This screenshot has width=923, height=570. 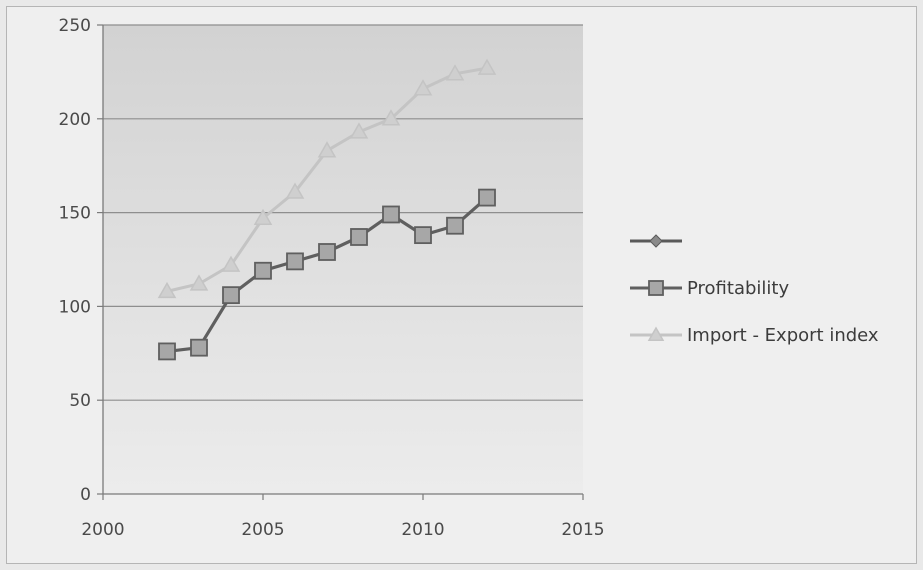 I want to click on y-tick-label: 200, so click(x=75, y=120).